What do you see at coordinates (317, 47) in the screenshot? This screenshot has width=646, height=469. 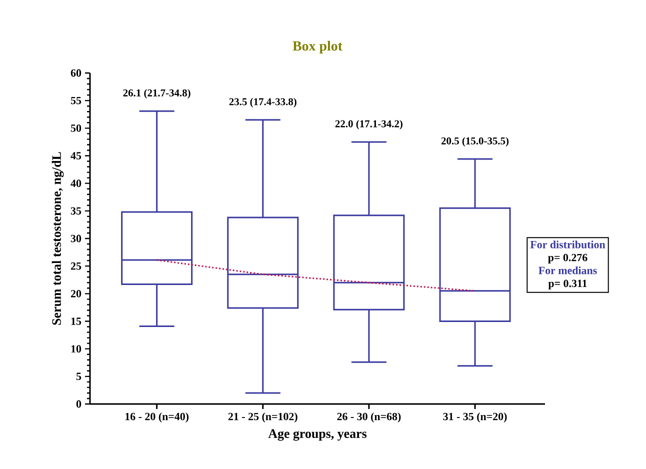 I see `chart-title: Box plot` at bounding box center [317, 47].